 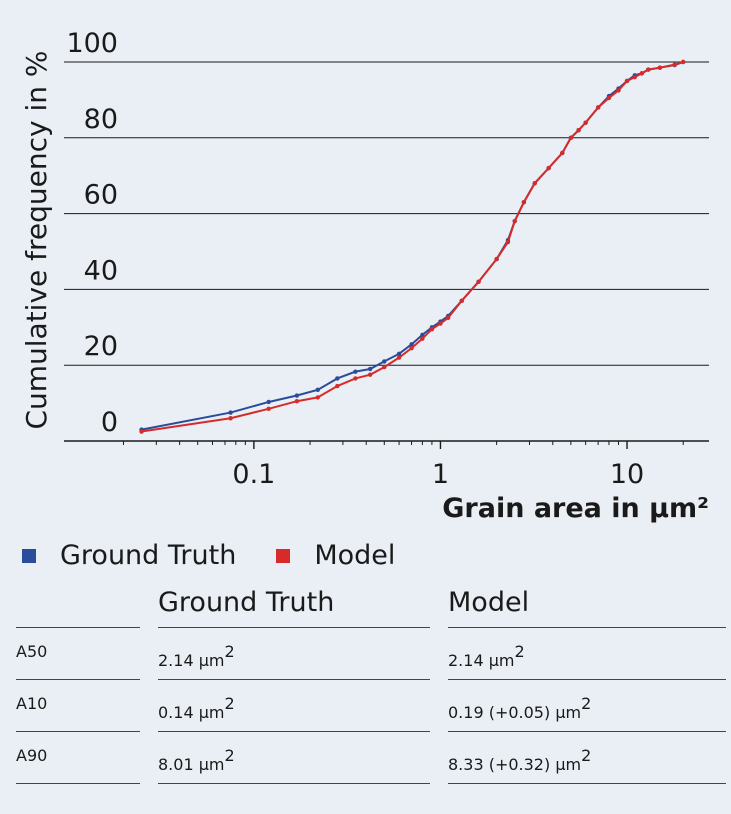 I want to click on legend: Ground Truth Model, so click(x=228, y=555).